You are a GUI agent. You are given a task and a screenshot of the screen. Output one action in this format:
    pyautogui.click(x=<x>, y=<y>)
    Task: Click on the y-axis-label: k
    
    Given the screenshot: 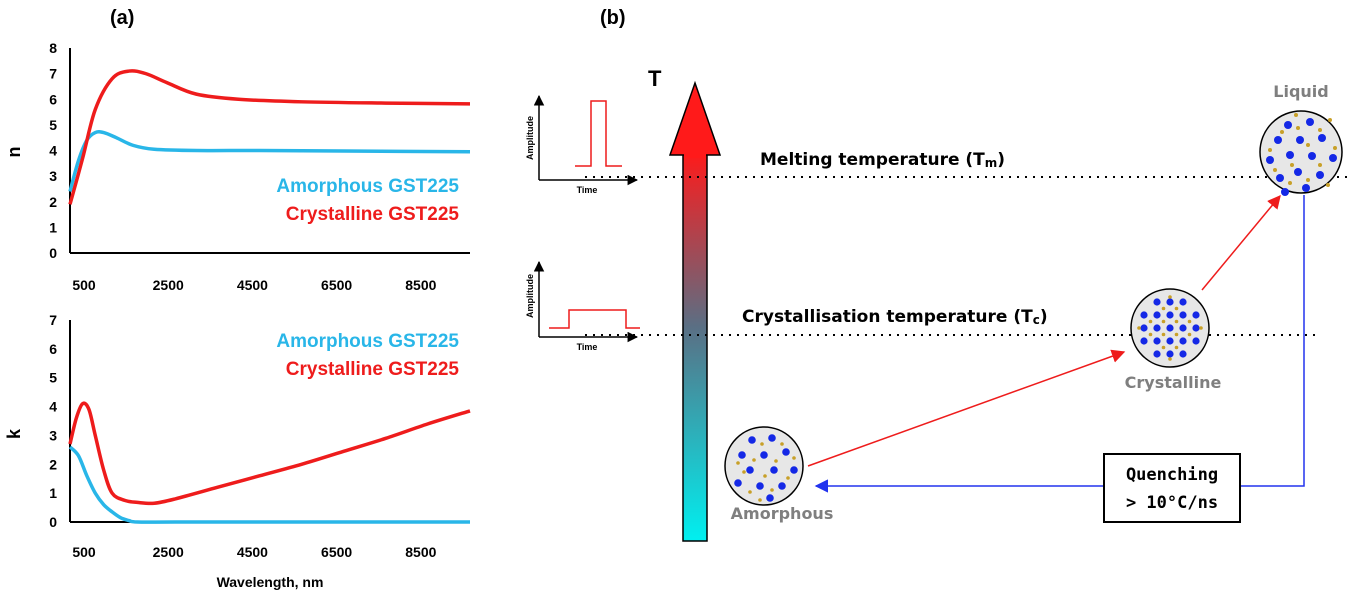 What is the action you would take?
    pyautogui.click(x=14, y=433)
    